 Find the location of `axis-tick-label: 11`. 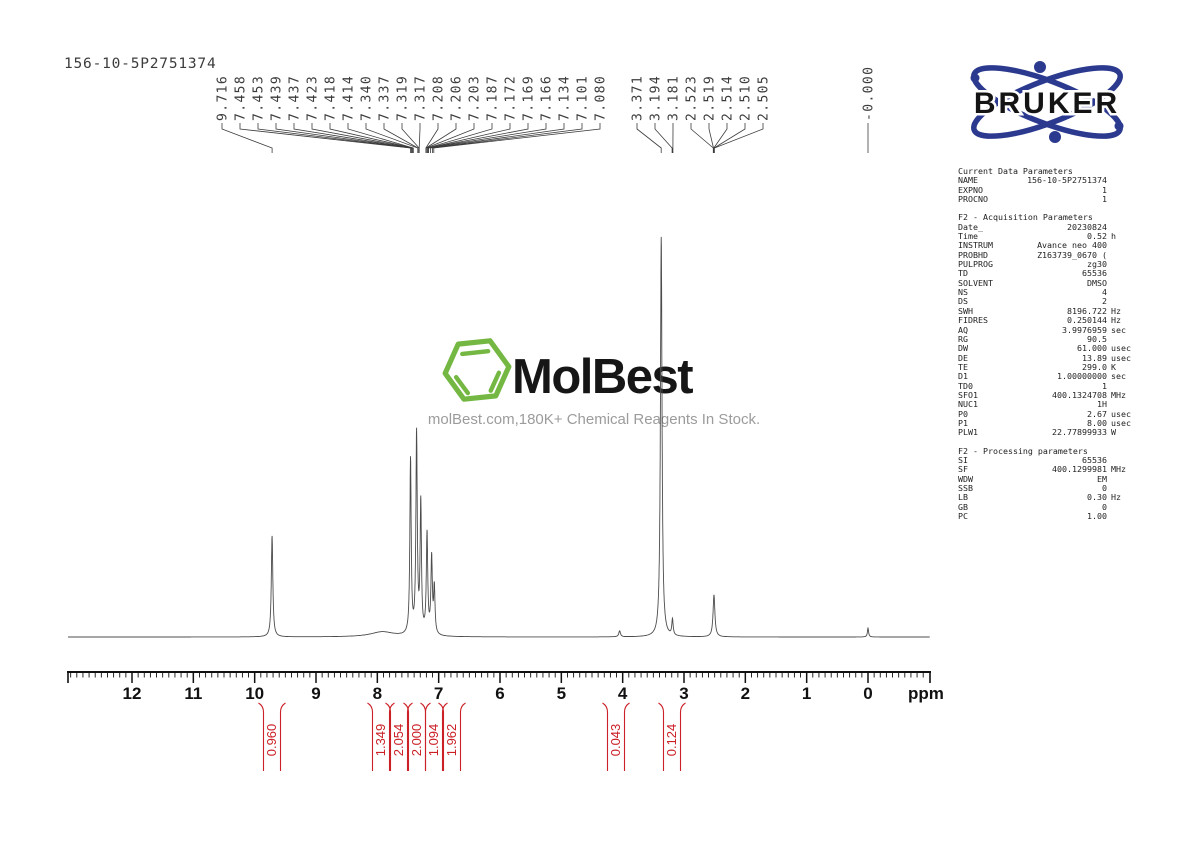

axis-tick-label: 11 is located at coordinates (193, 693).